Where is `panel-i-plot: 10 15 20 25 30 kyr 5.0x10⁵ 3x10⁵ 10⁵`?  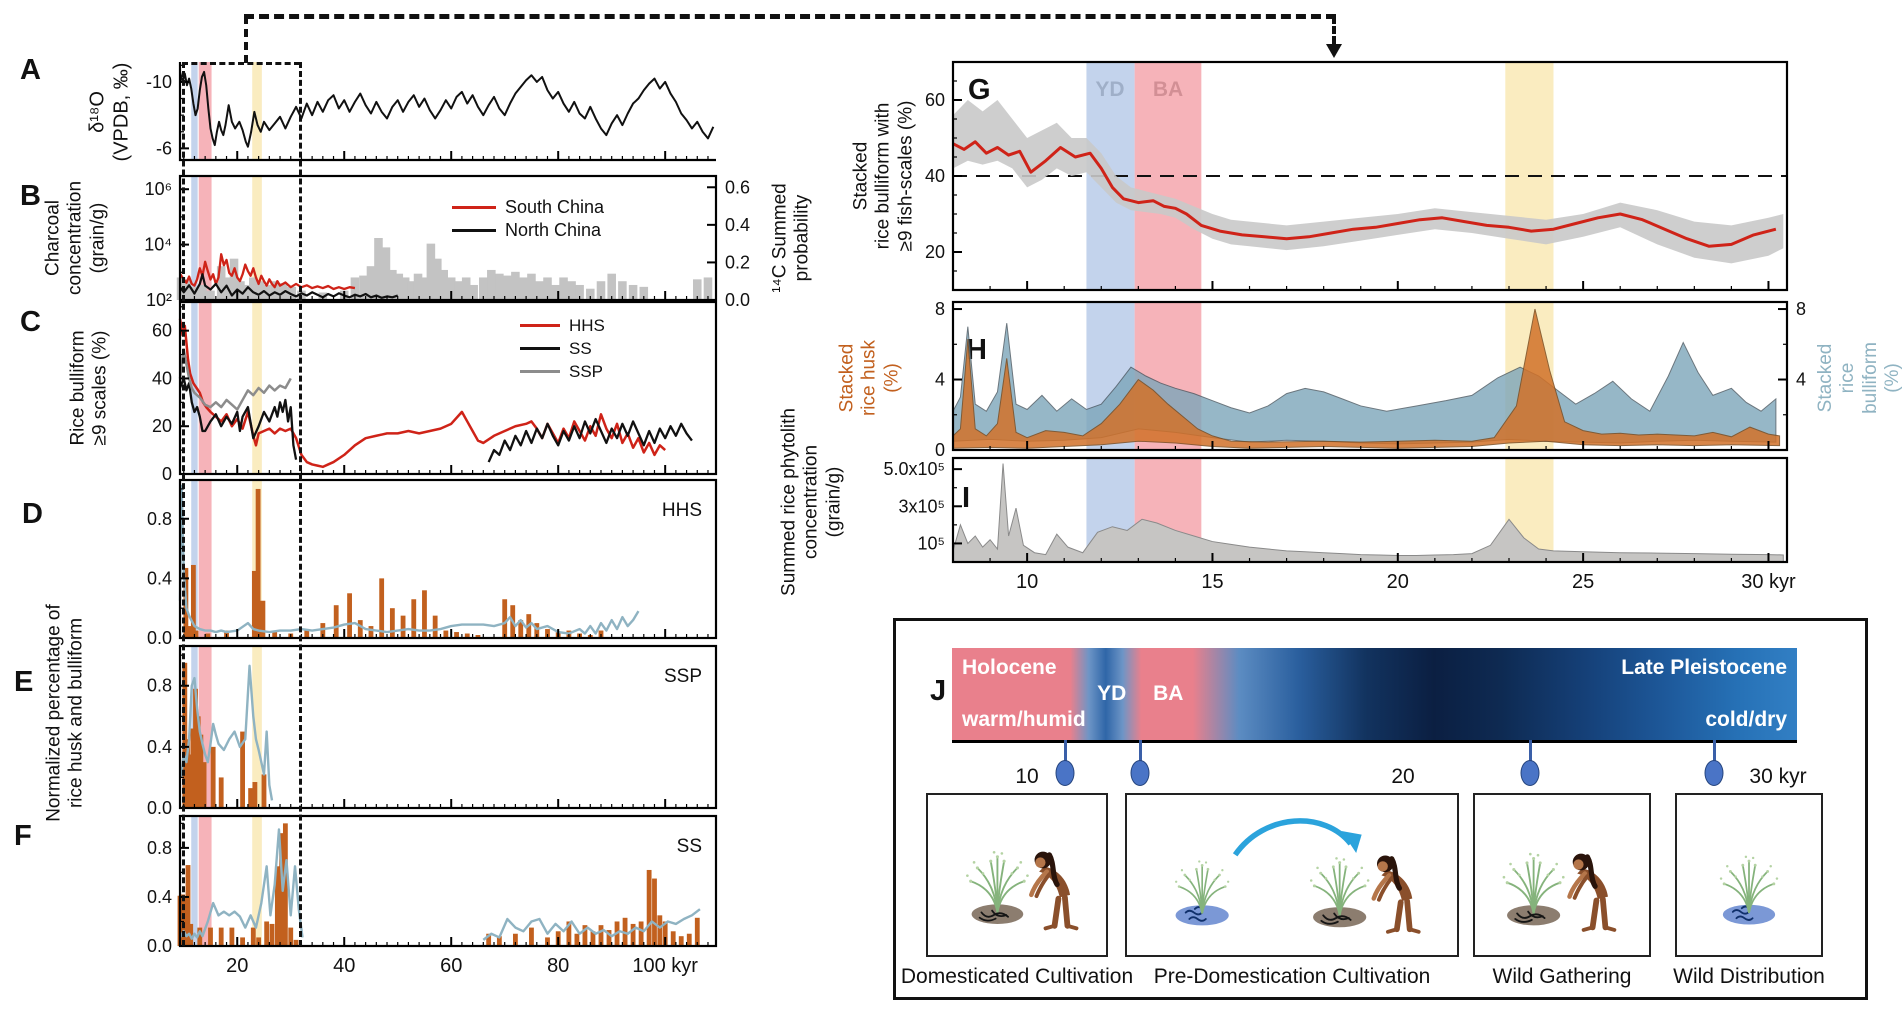
panel-i-plot: 10 15 20 25 30 kyr 5.0x10⁵ 3x10⁵ 10⁵ is located at coordinates (1339, 524).